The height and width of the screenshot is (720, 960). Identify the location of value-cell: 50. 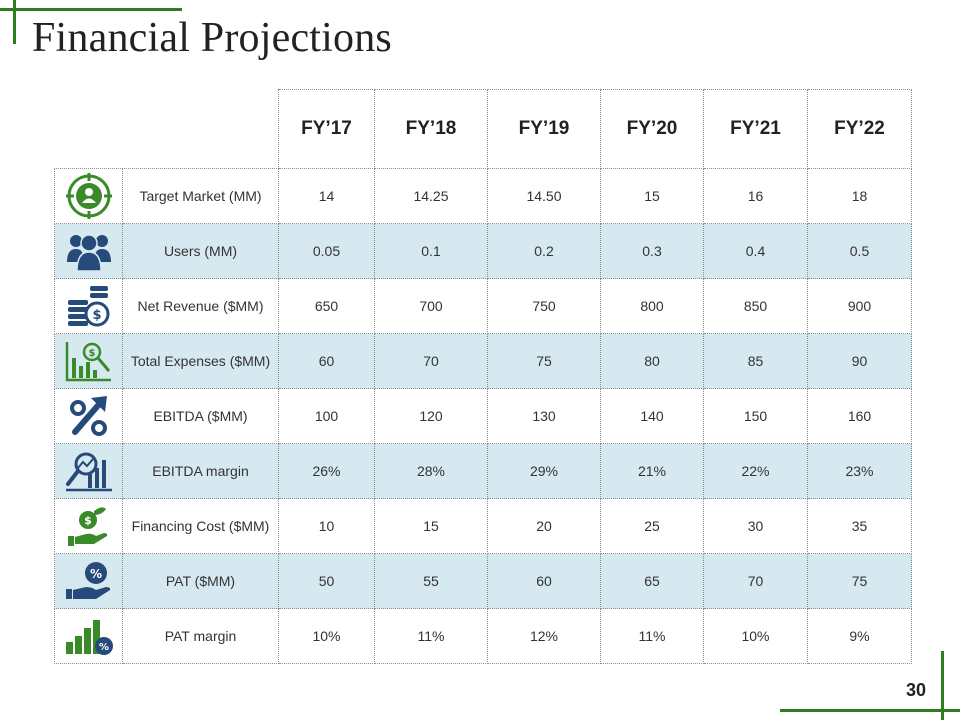
(326, 581).